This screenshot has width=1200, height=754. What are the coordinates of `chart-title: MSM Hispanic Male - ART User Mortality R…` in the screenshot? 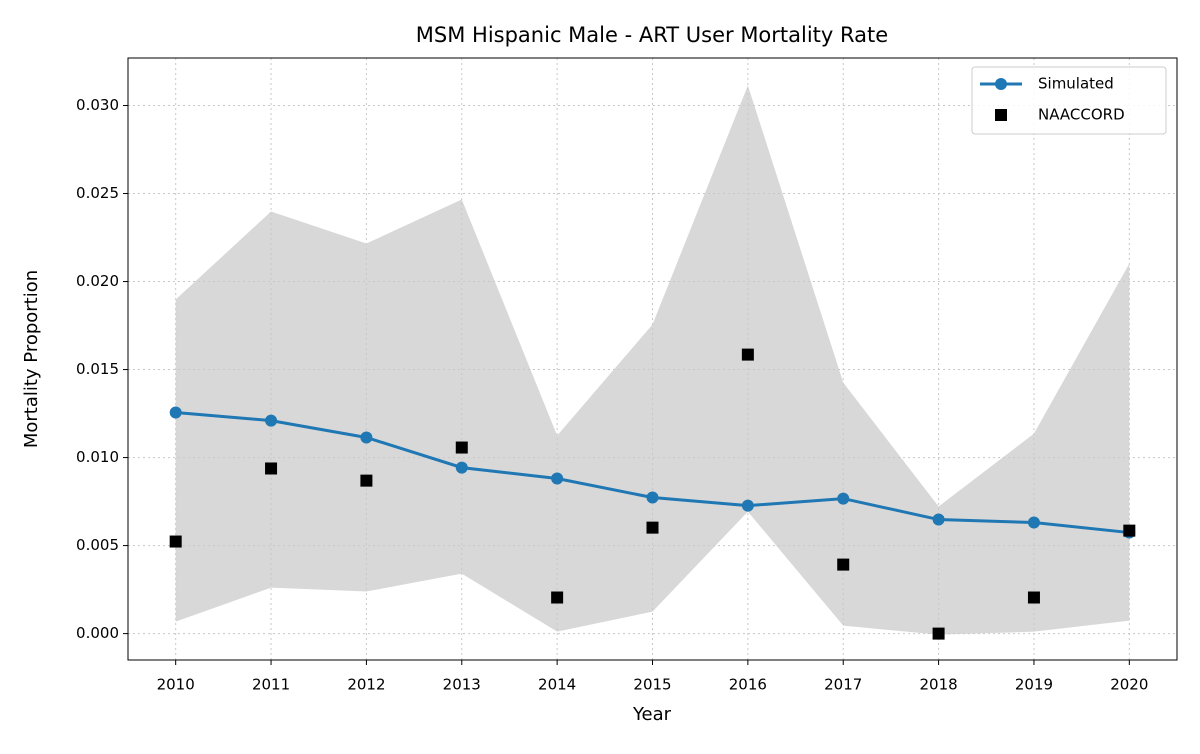 It's located at (652, 35).